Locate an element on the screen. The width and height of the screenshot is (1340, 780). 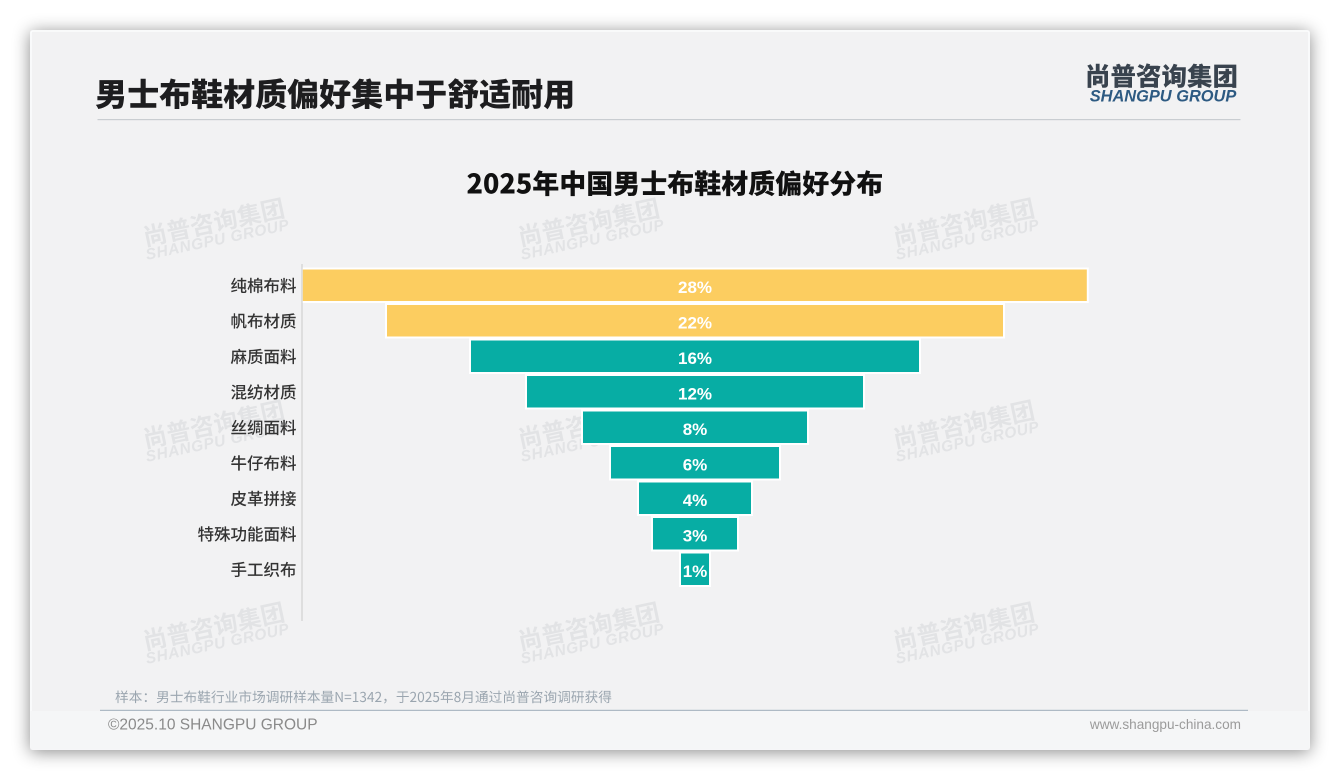
svg-text: 8% is located at coordinates (695, 429).